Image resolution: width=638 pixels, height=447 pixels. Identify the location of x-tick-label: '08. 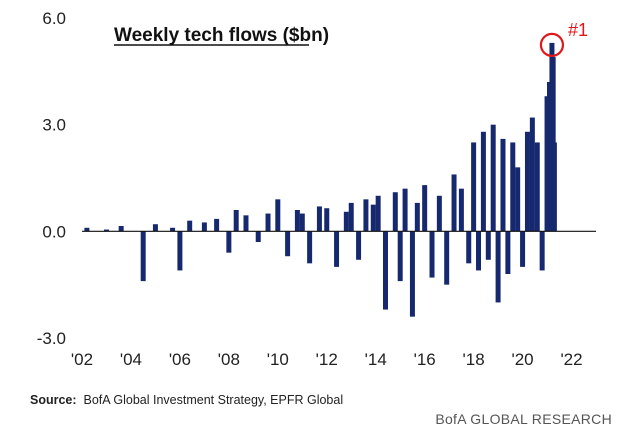
(229, 359).